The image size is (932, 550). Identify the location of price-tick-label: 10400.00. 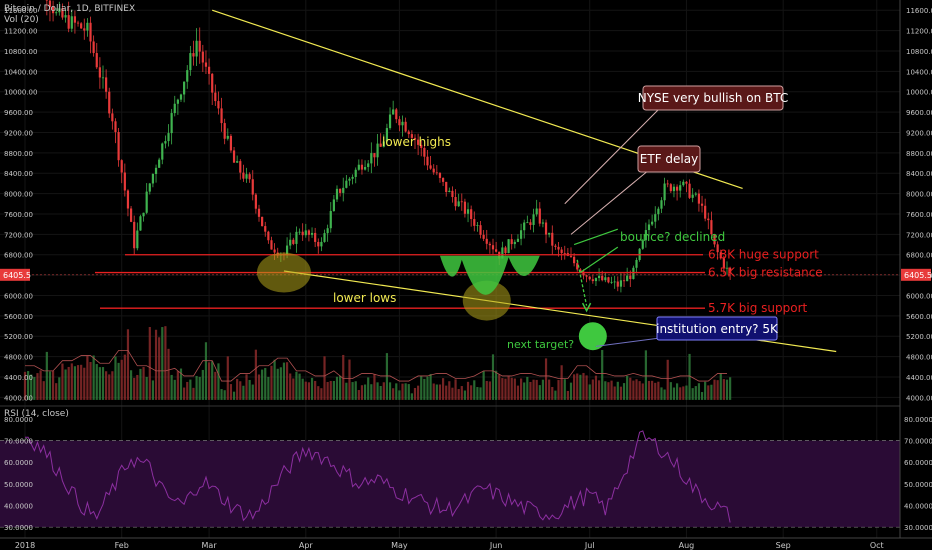
(919, 72).